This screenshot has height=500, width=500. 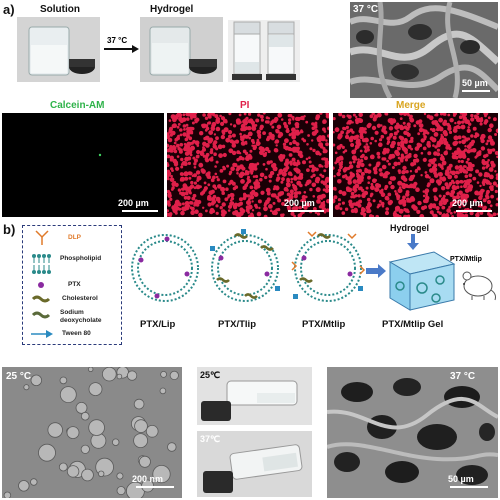 What do you see at coordinates (80, 298) in the screenshot?
I see `legend-cholesterol: Cholesterol` at bounding box center [80, 298].